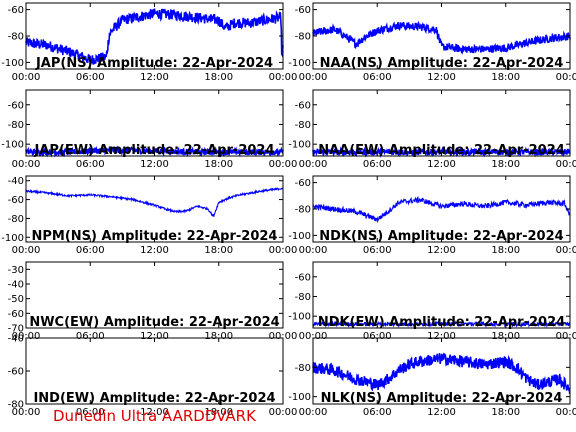  Describe the element at coordinates (442, 63) in the screenshot. I see `panel-title: NAA(NS) Amplitude: 22-Apr-2024` at that location.